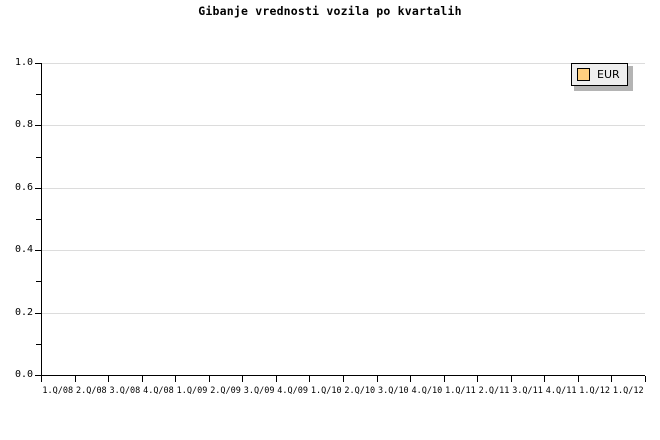 This screenshot has width=660, height=440. Describe the element at coordinates (158, 391) in the screenshot. I see `x-axis-tick-label: 4.Q/08` at that location.